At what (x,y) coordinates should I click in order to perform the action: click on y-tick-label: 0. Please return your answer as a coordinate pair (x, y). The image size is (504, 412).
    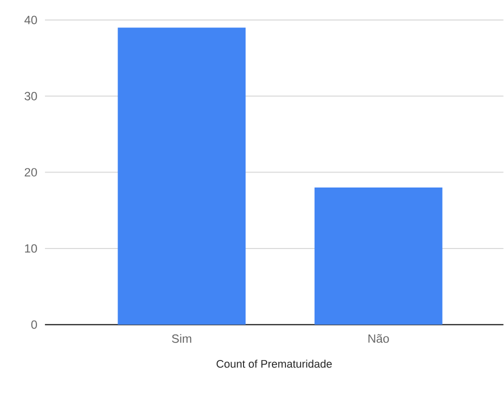
    Looking at the image, I should click on (34, 325).